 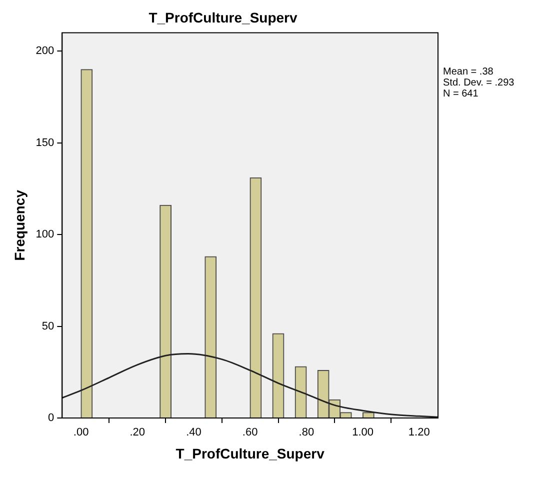 I want to click on text: Std. Dev. = .293, so click(x=479, y=83).